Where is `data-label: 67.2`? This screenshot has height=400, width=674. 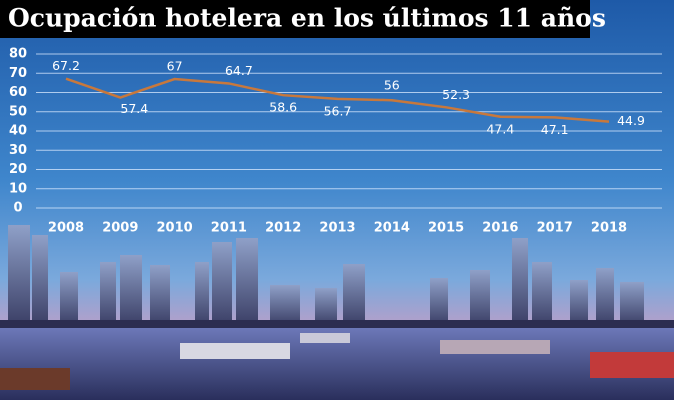 data-label: 67.2 is located at coordinates (66, 65).